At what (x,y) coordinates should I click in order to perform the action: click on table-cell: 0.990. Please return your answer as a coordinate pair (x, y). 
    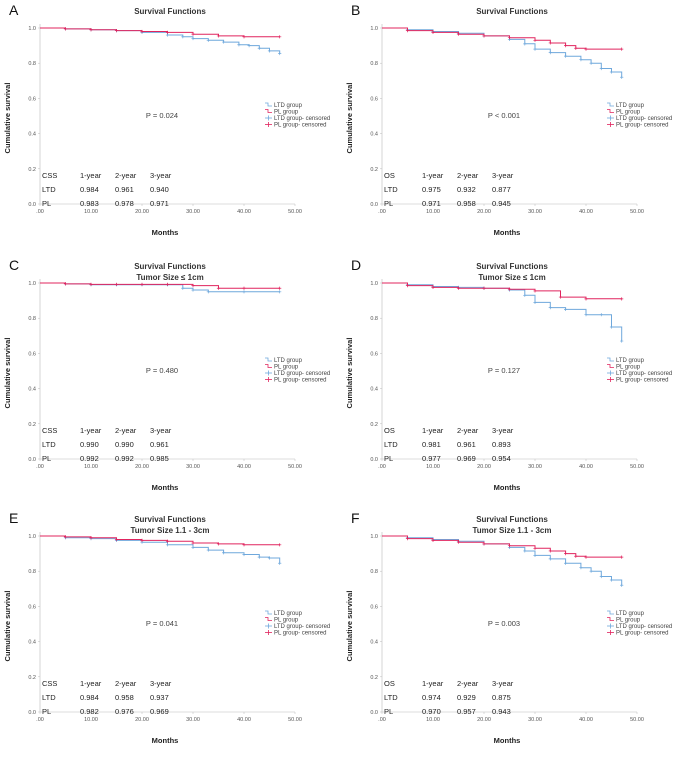
    Looking at the image, I should click on (124, 444).